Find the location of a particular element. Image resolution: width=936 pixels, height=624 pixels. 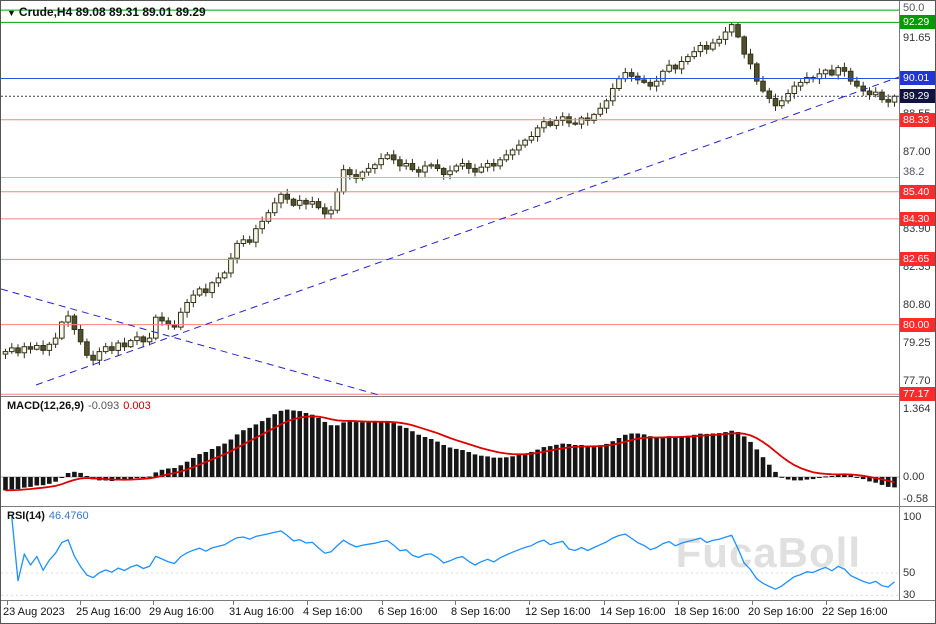

rsi-scale: 100 50 30 is located at coordinates (917, 554).